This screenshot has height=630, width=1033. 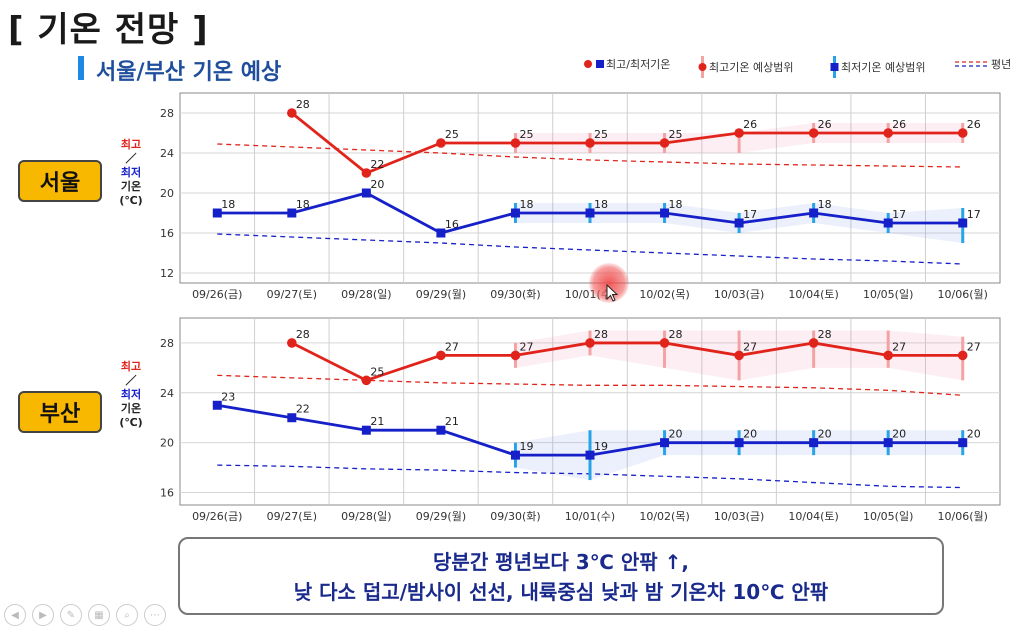 What do you see at coordinates (366, 294) in the screenshot?
I see `seoul-x-tick-label: 09/28(일)` at bounding box center [366, 294].